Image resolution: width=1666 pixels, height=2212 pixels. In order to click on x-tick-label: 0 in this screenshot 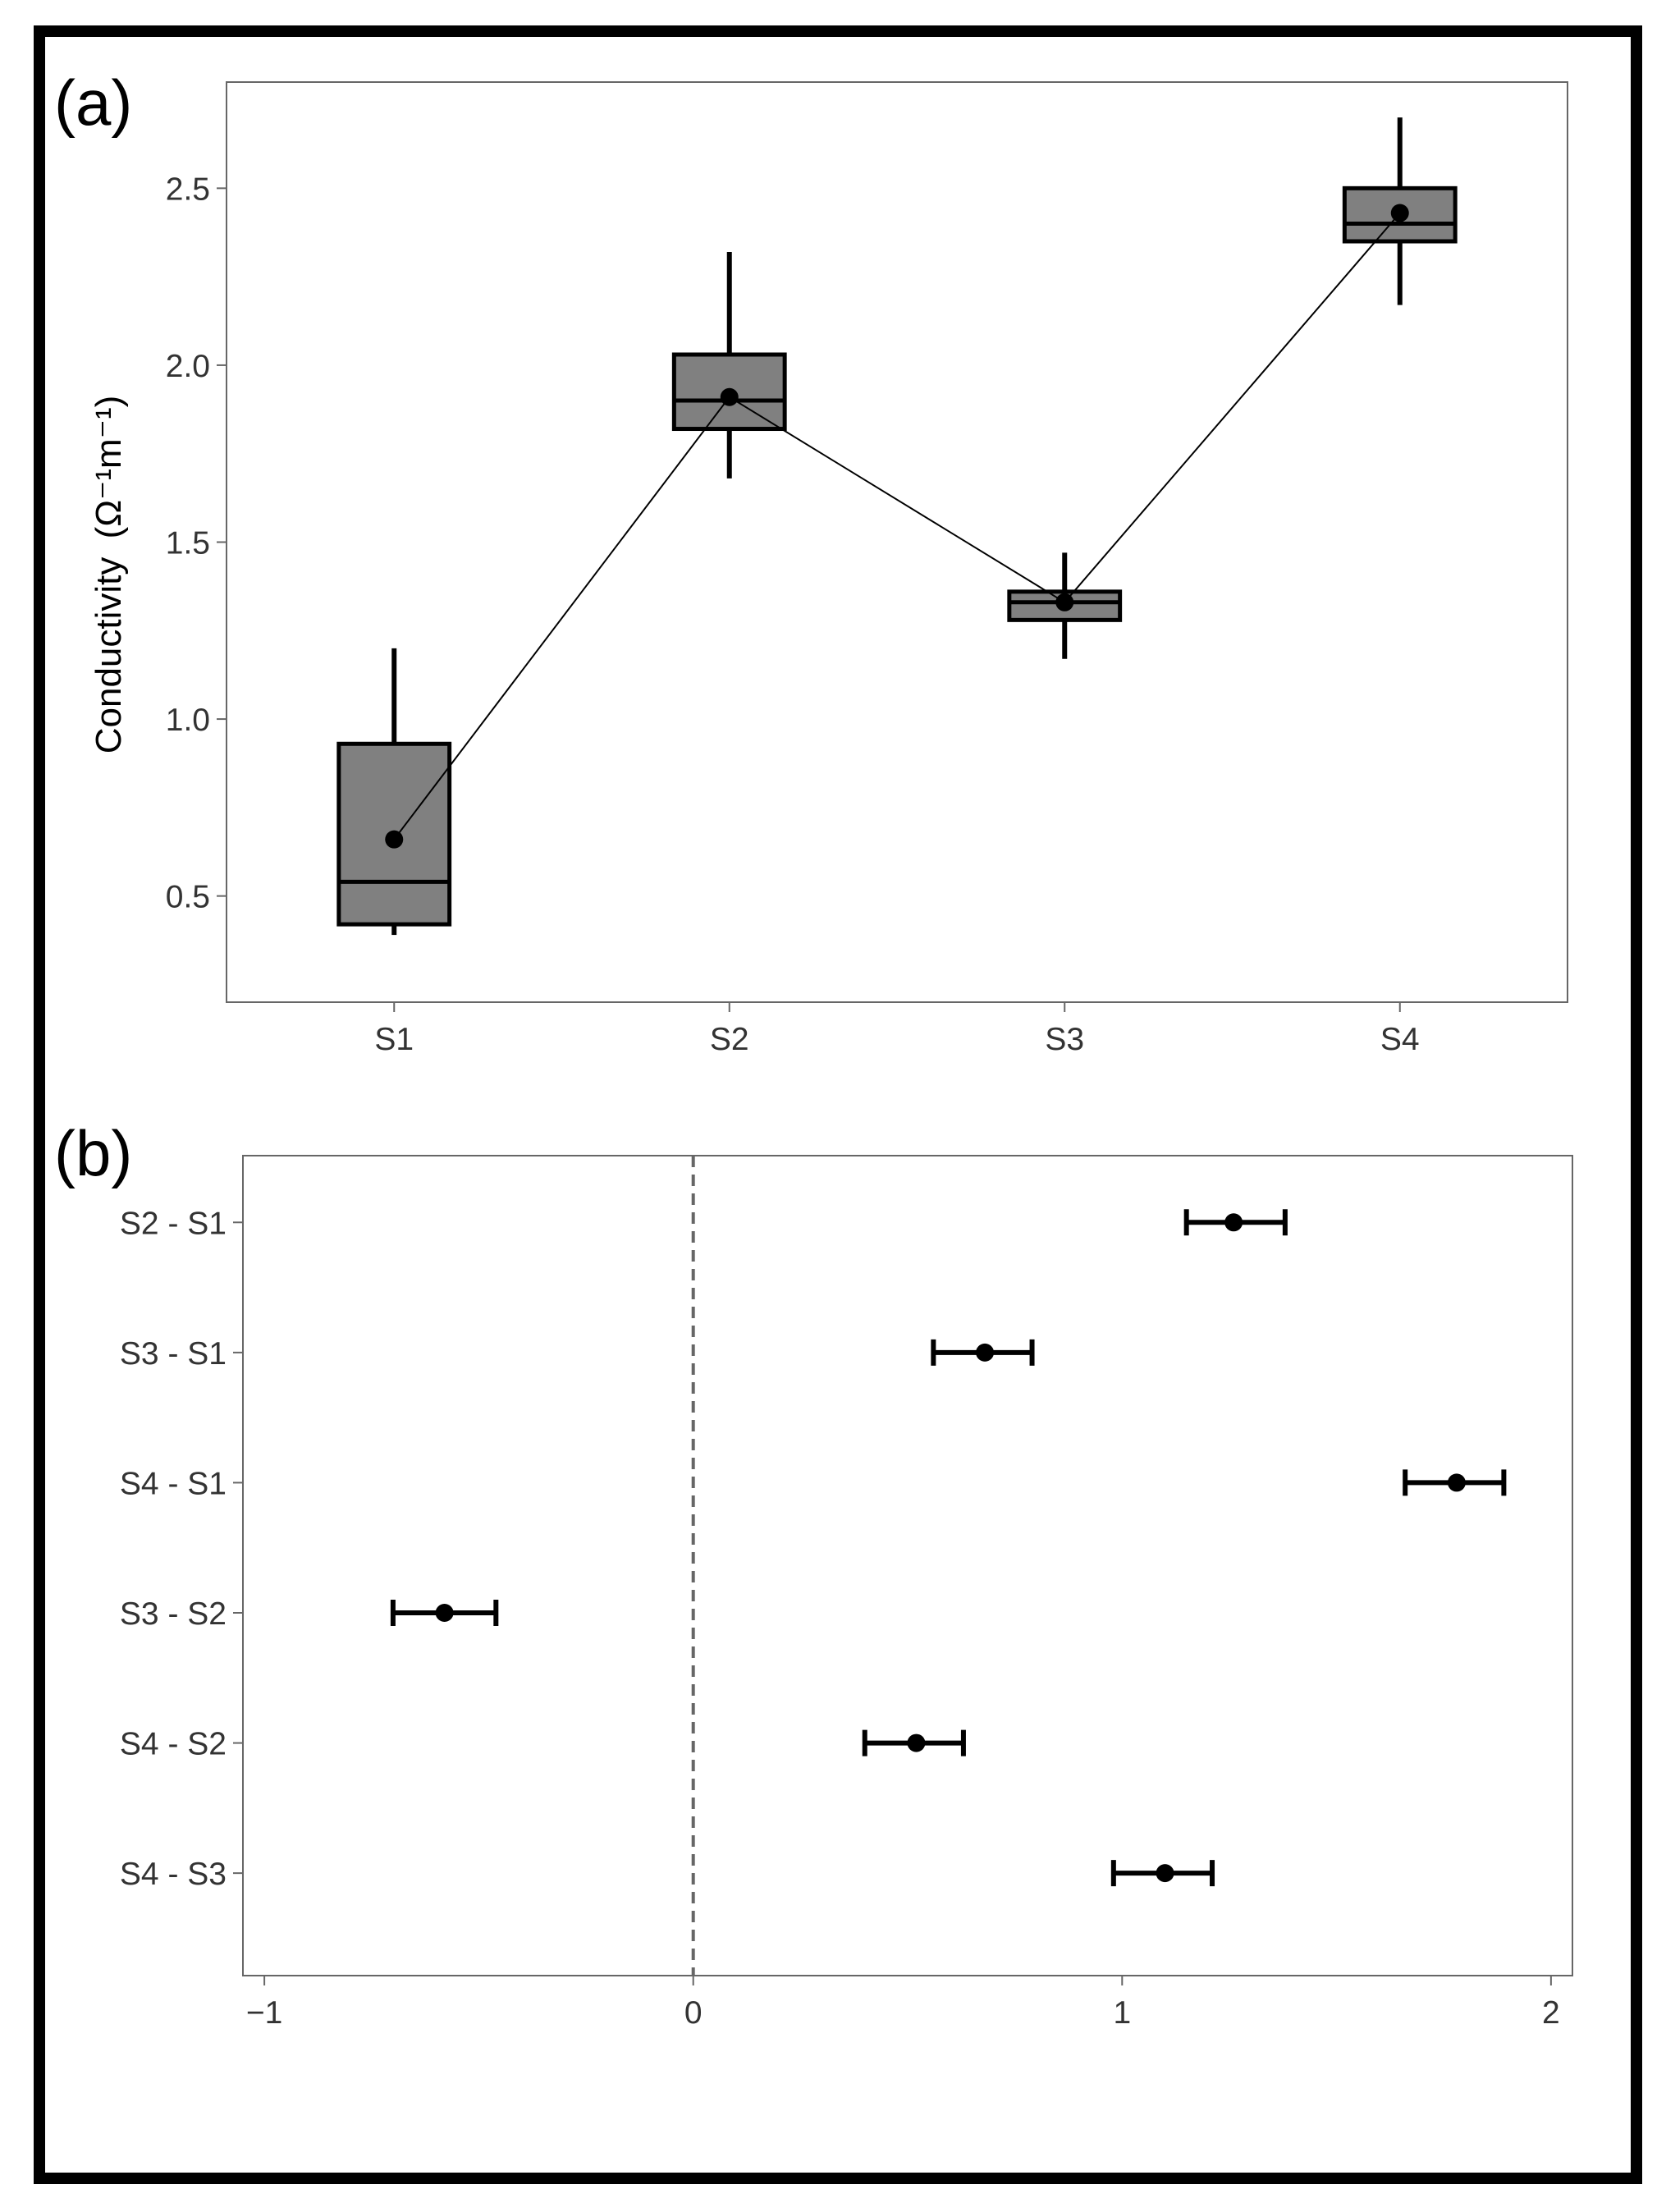, I will do `click(693, 2013)`.